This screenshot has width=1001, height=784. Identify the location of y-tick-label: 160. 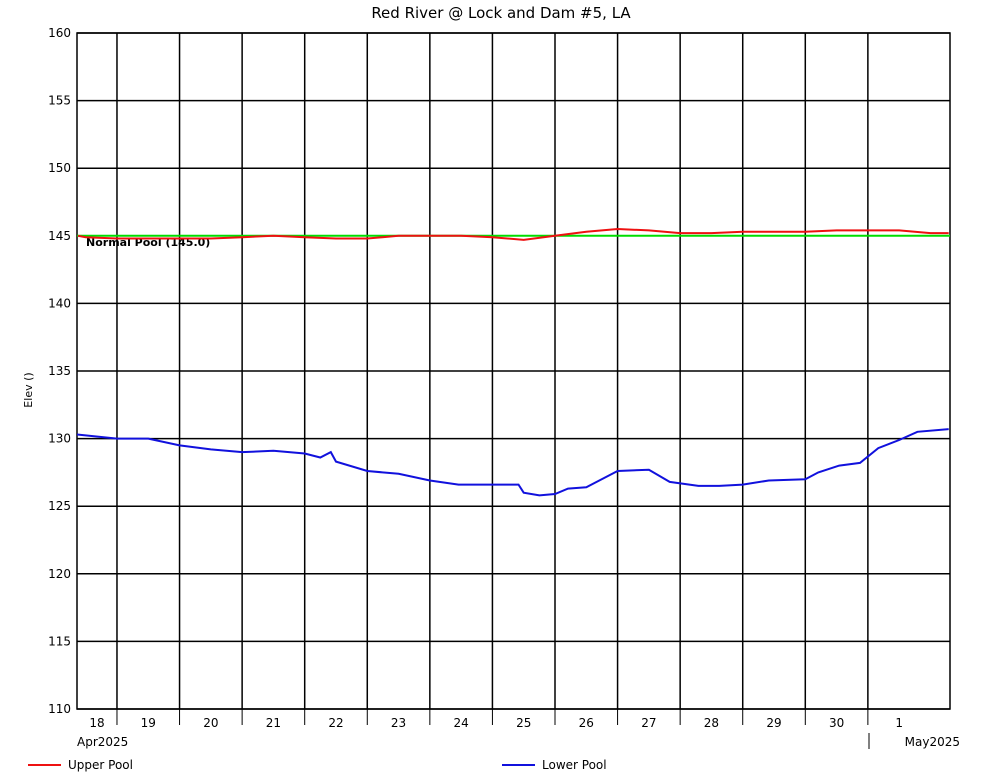
(59, 33).